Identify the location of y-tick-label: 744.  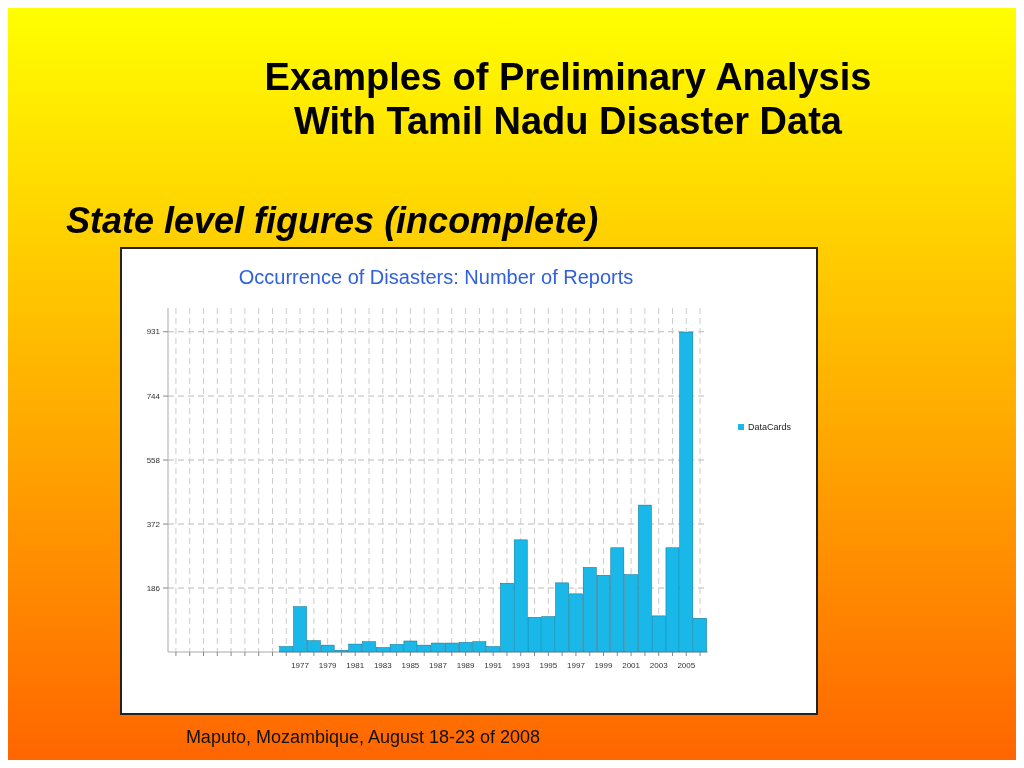
(153, 396).